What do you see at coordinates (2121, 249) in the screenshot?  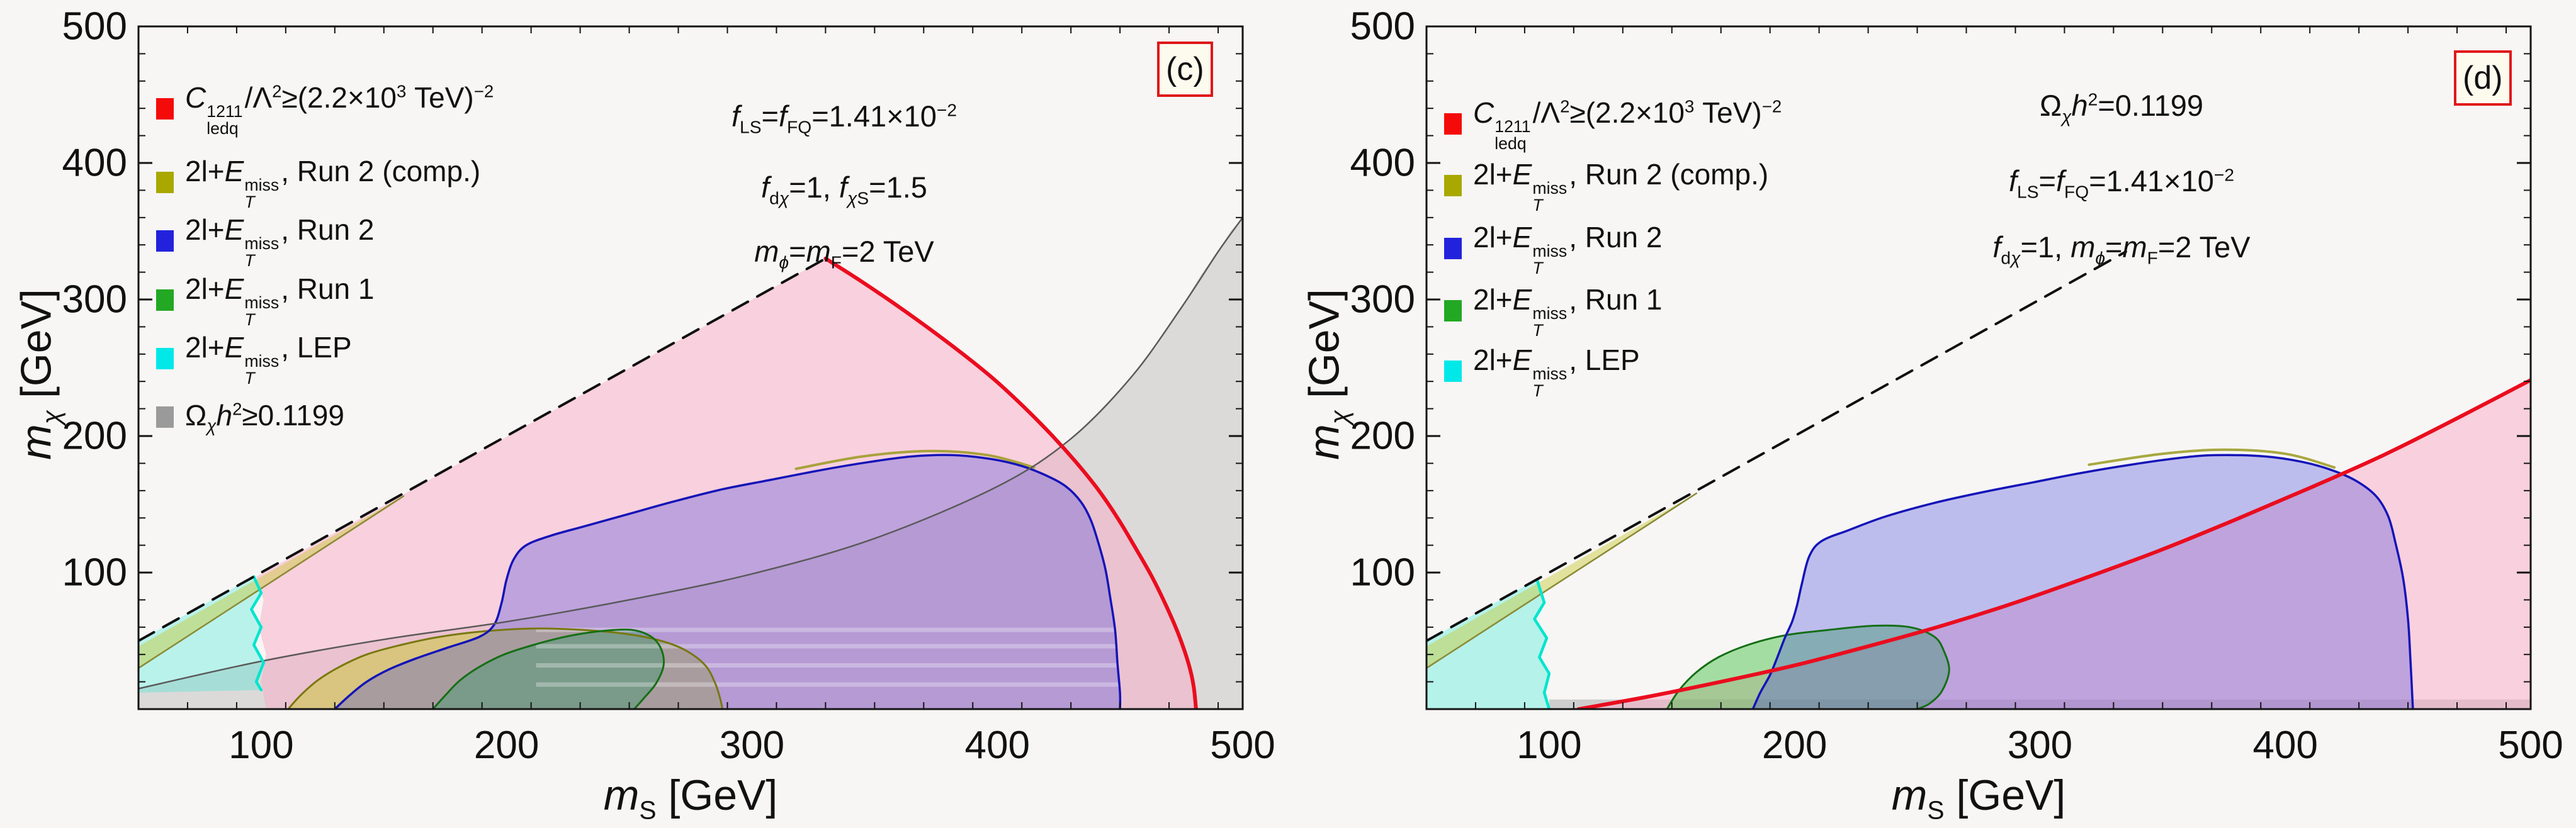 I see `annotation-line-3: fdχ=1, mϕ=mF=2 TeV` at bounding box center [2121, 249].